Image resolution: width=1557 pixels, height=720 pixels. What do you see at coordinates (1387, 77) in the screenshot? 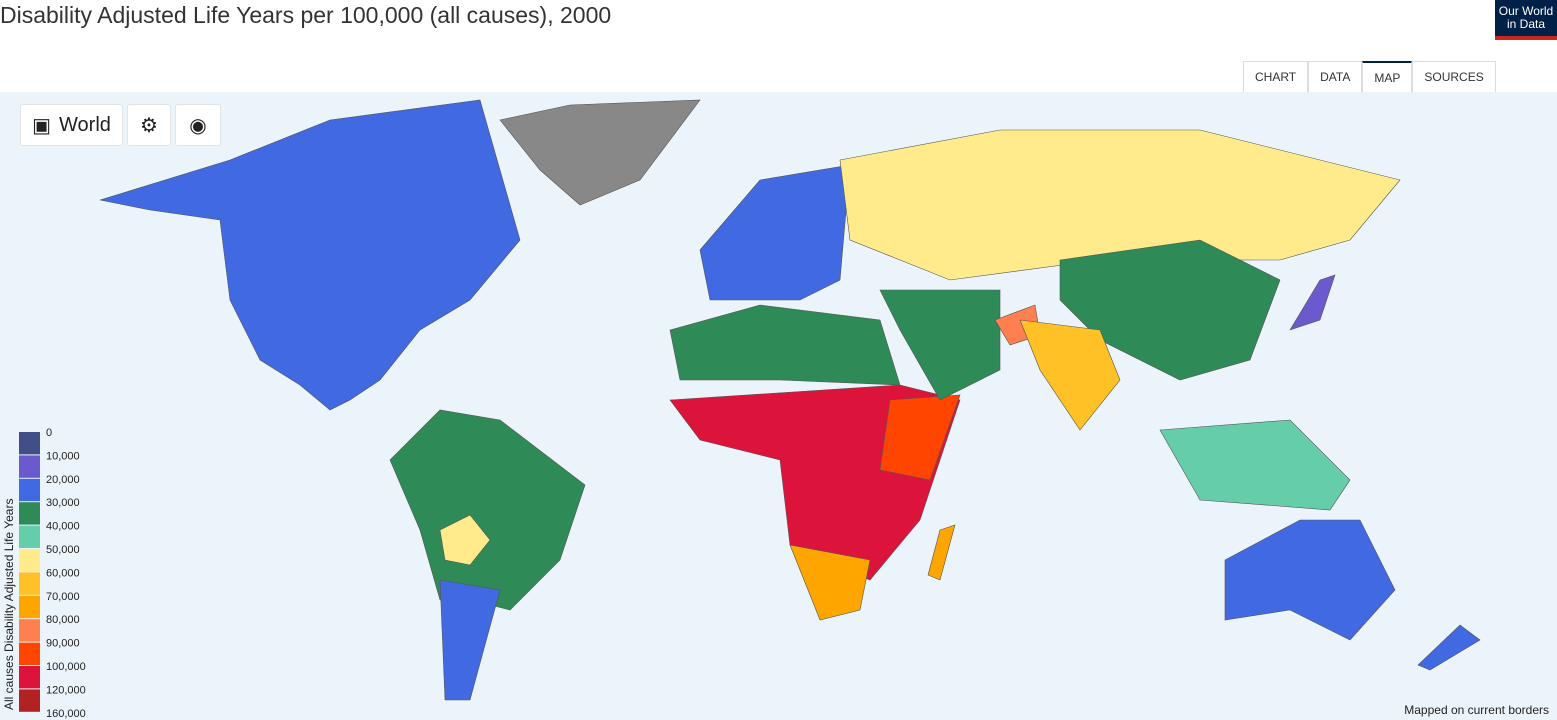
I see `tab: MAP` at bounding box center [1387, 77].